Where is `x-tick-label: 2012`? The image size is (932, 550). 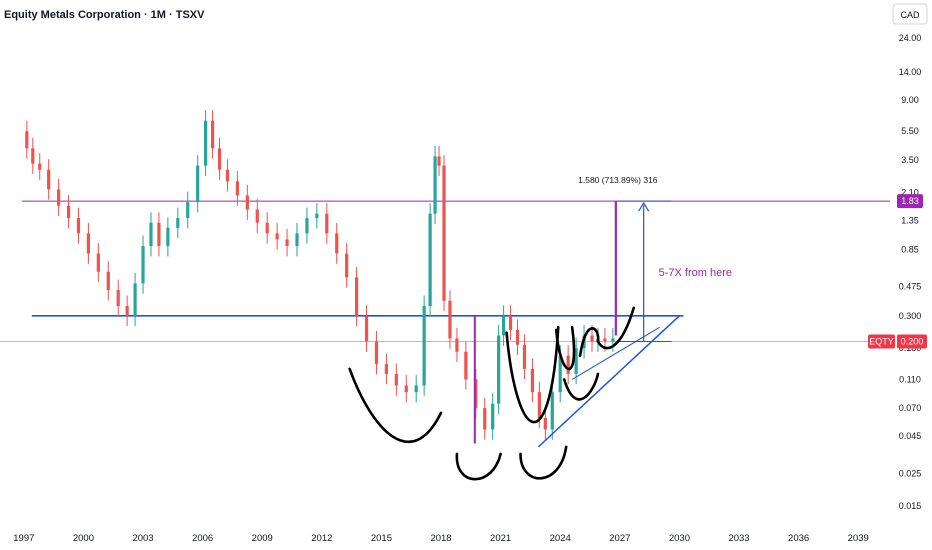
x-tick-label: 2012 is located at coordinates (321, 538).